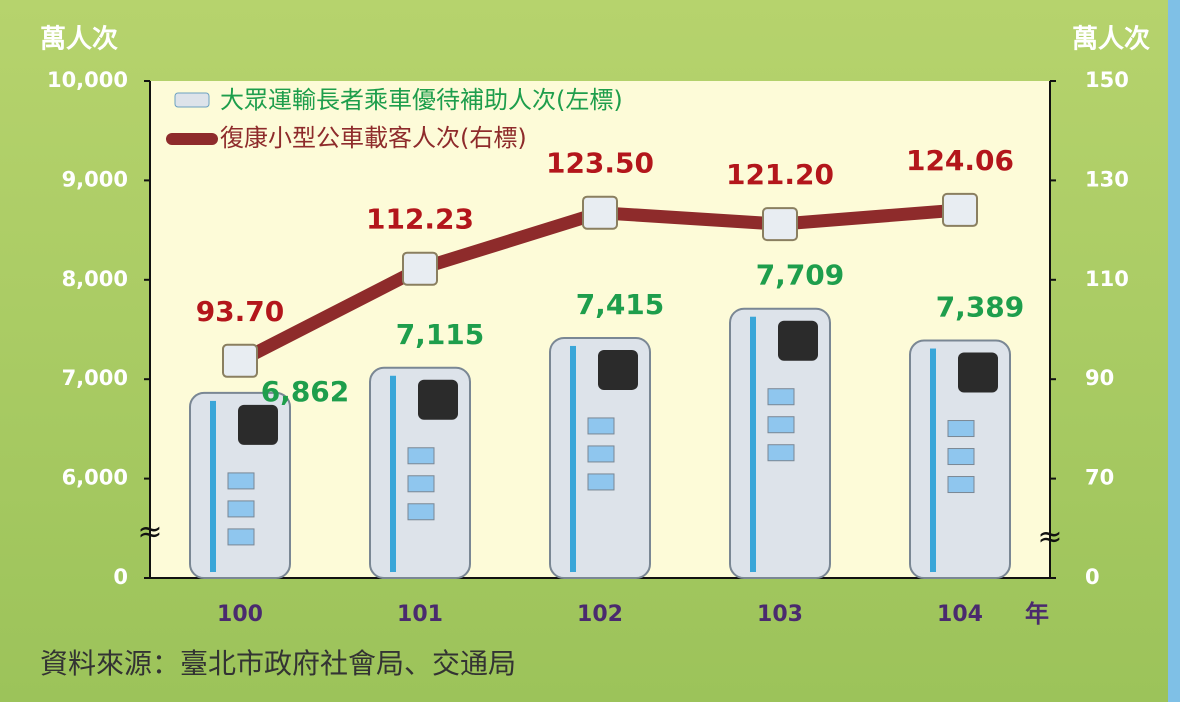 The height and width of the screenshot is (706, 1180). What do you see at coordinates (240, 614) in the screenshot?
I see `x-tick-label: 100` at bounding box center [240, 614].